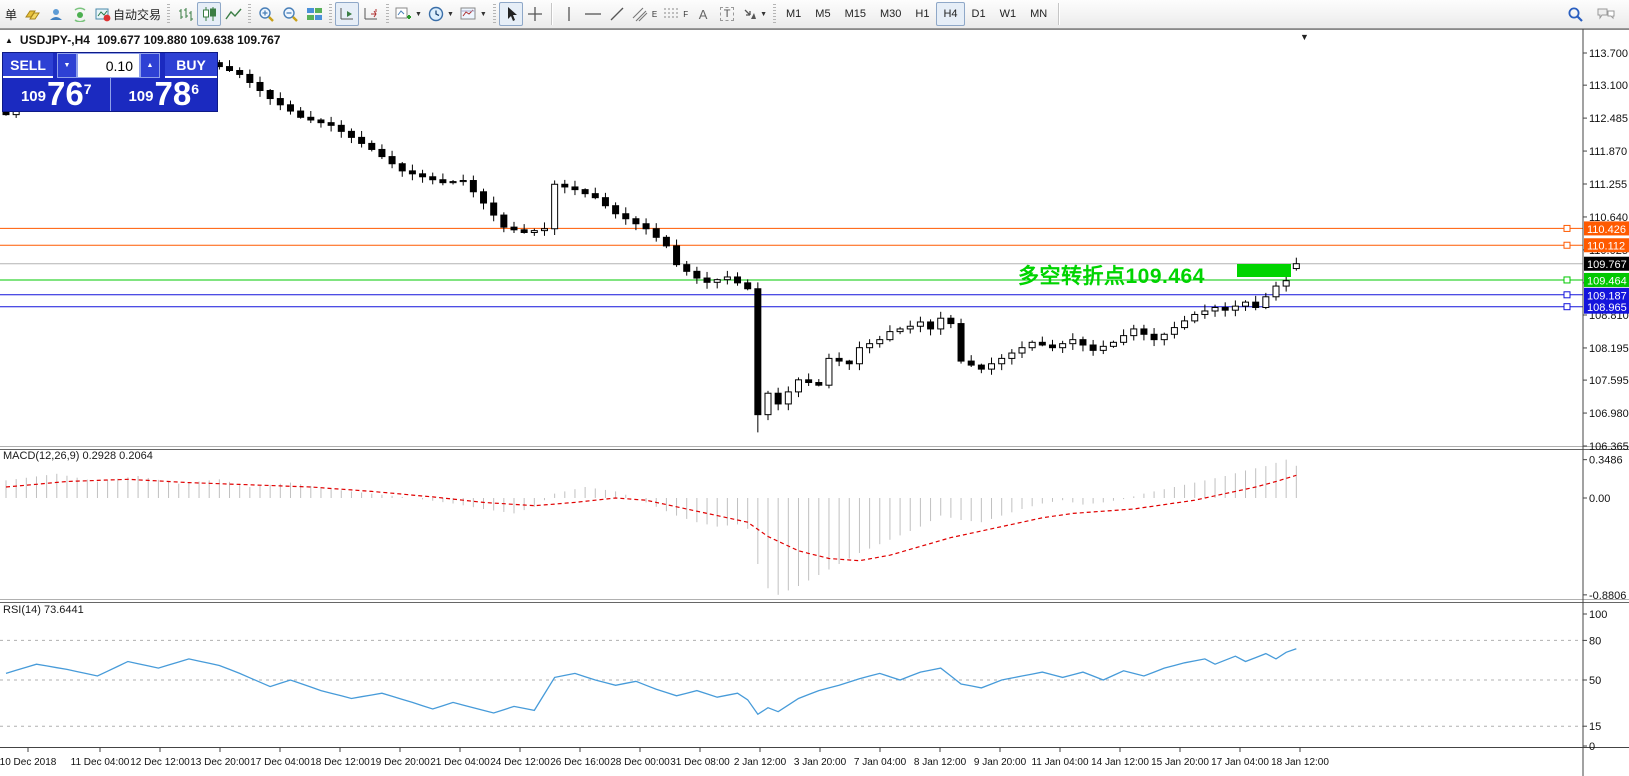 This screenshot has height=776, width=1629. I want to click on macd-signal-line, so click(651, 518).